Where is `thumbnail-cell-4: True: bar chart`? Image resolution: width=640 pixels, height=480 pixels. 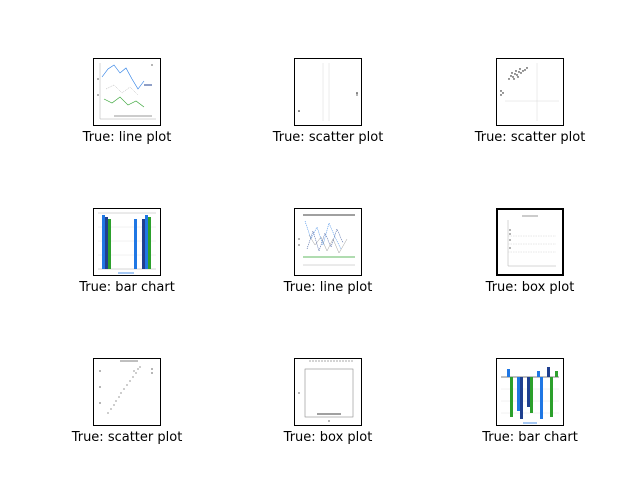
thumbnail-cell-4: True: bar chart is located at coordinates (127, 251).